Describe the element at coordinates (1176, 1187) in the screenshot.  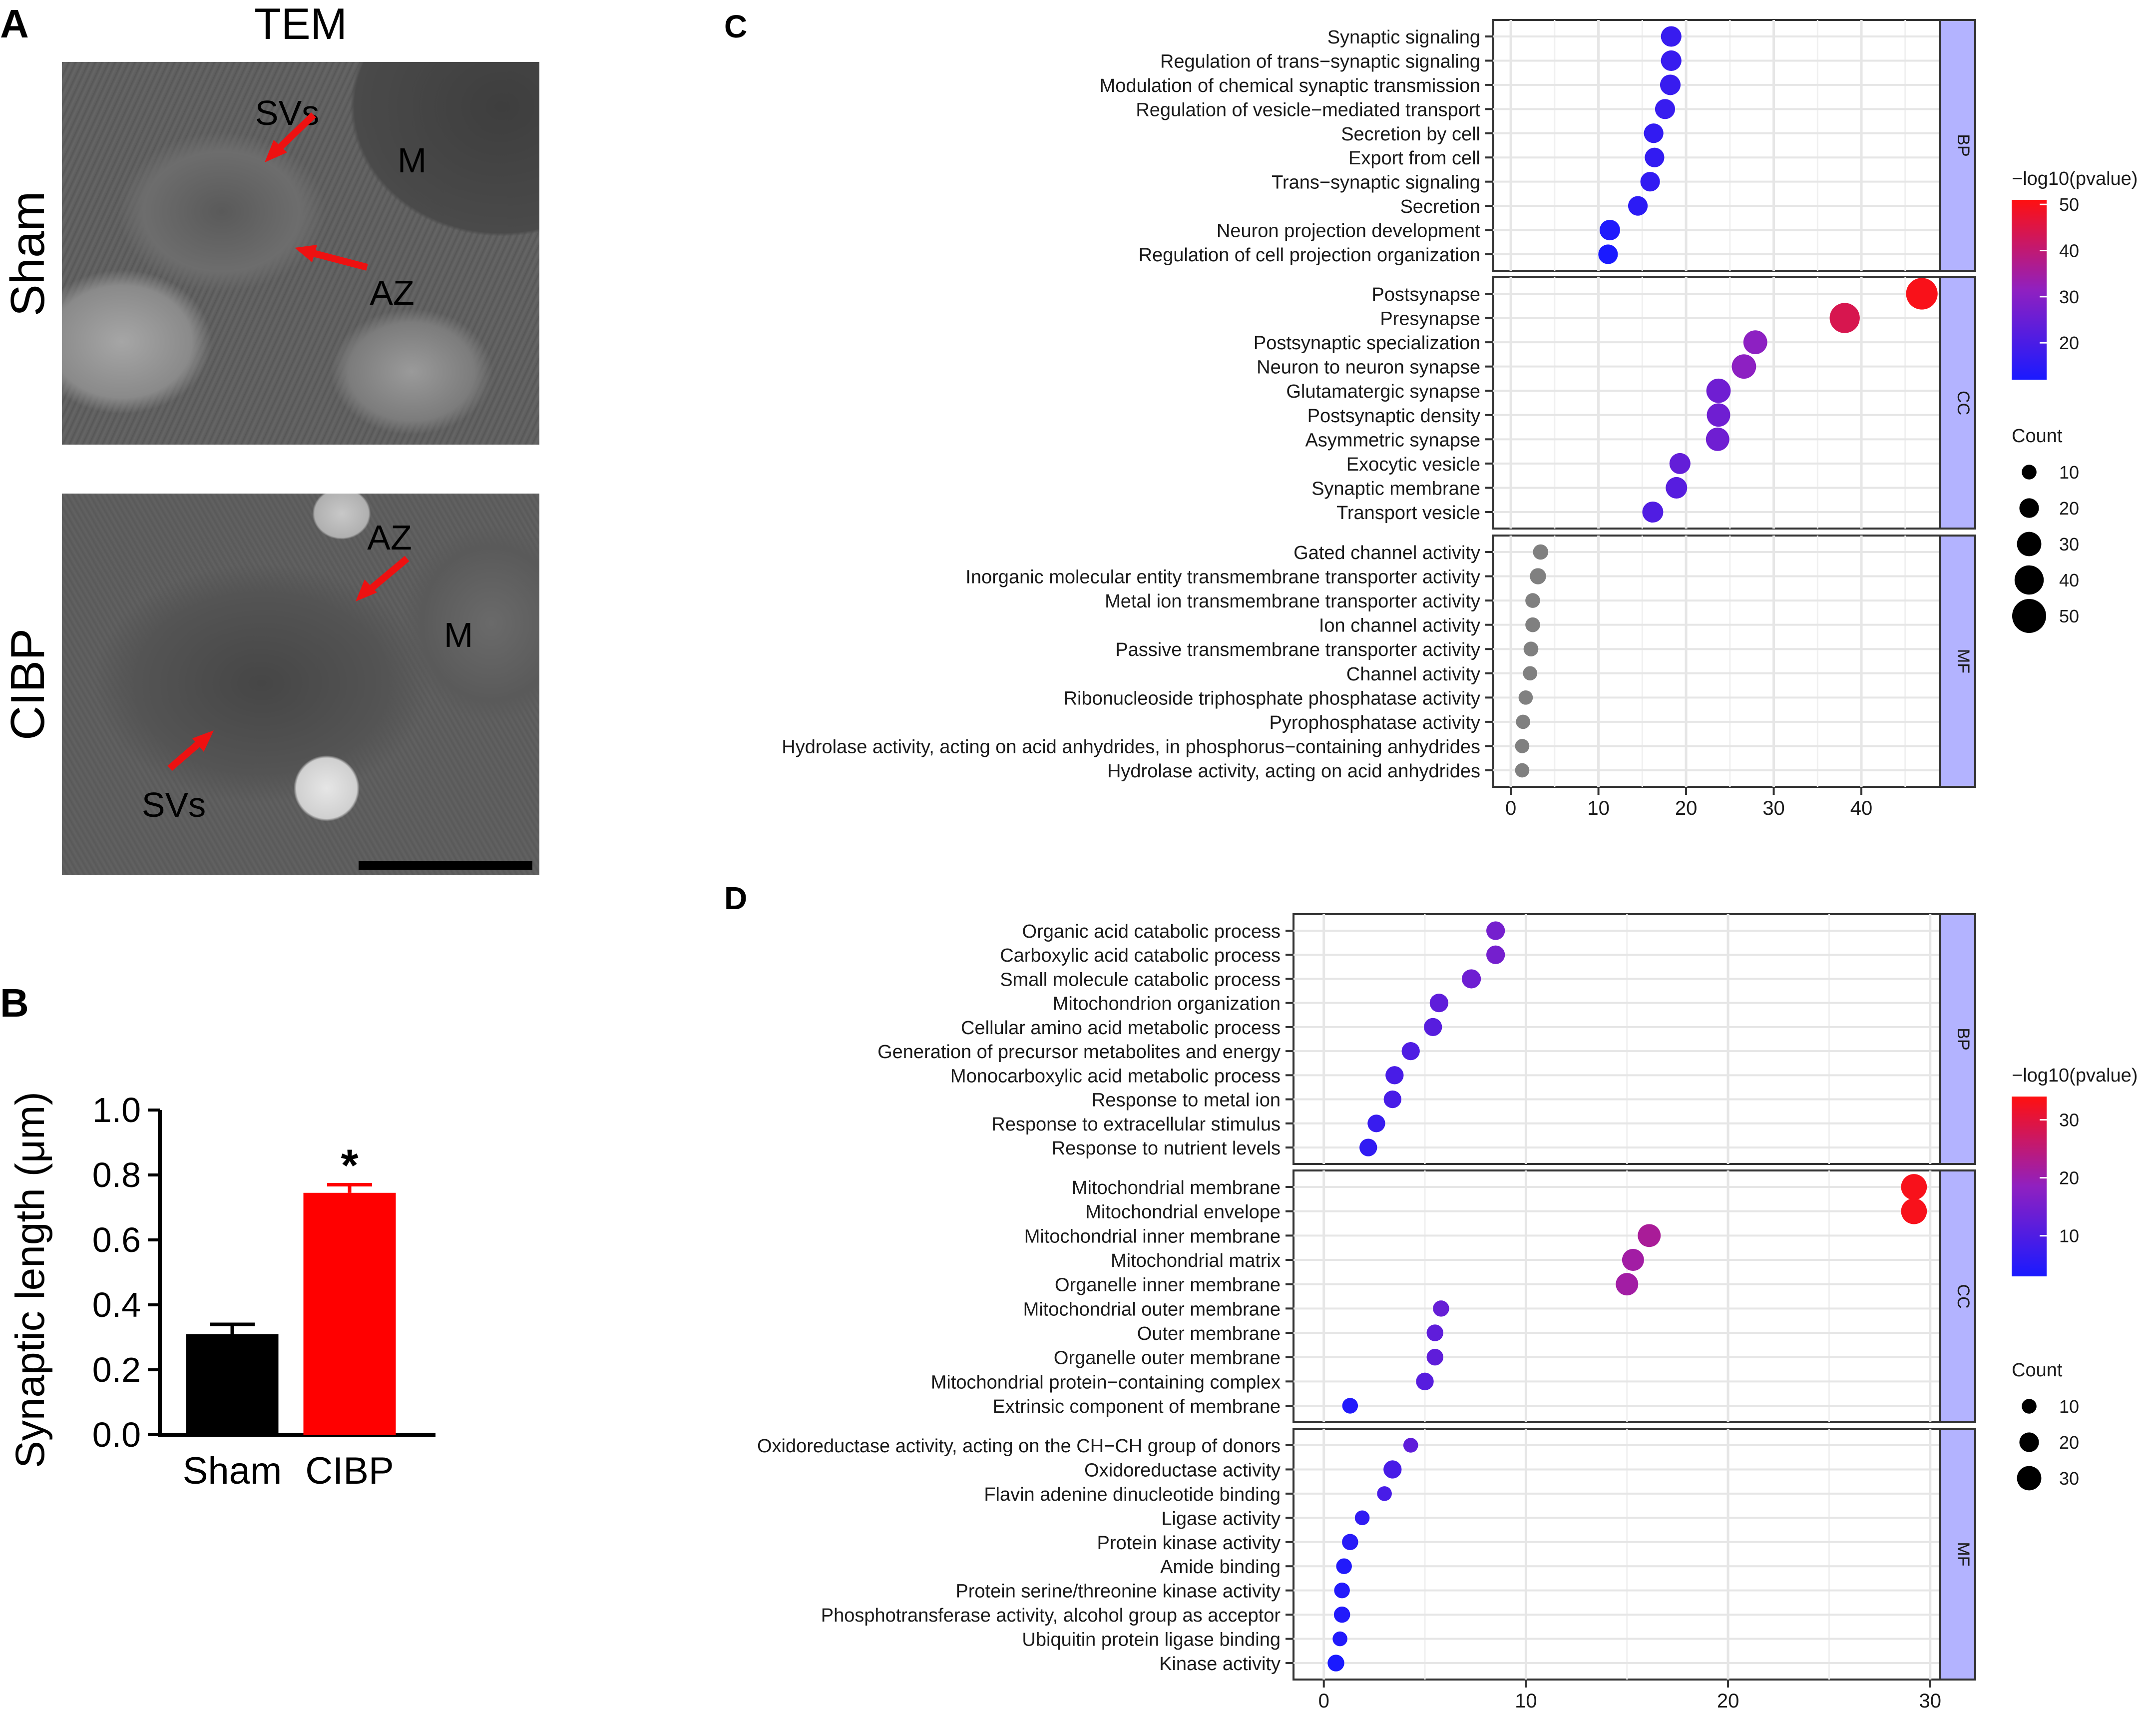
I see `term-label: Mitochondrial membrane` at that location.